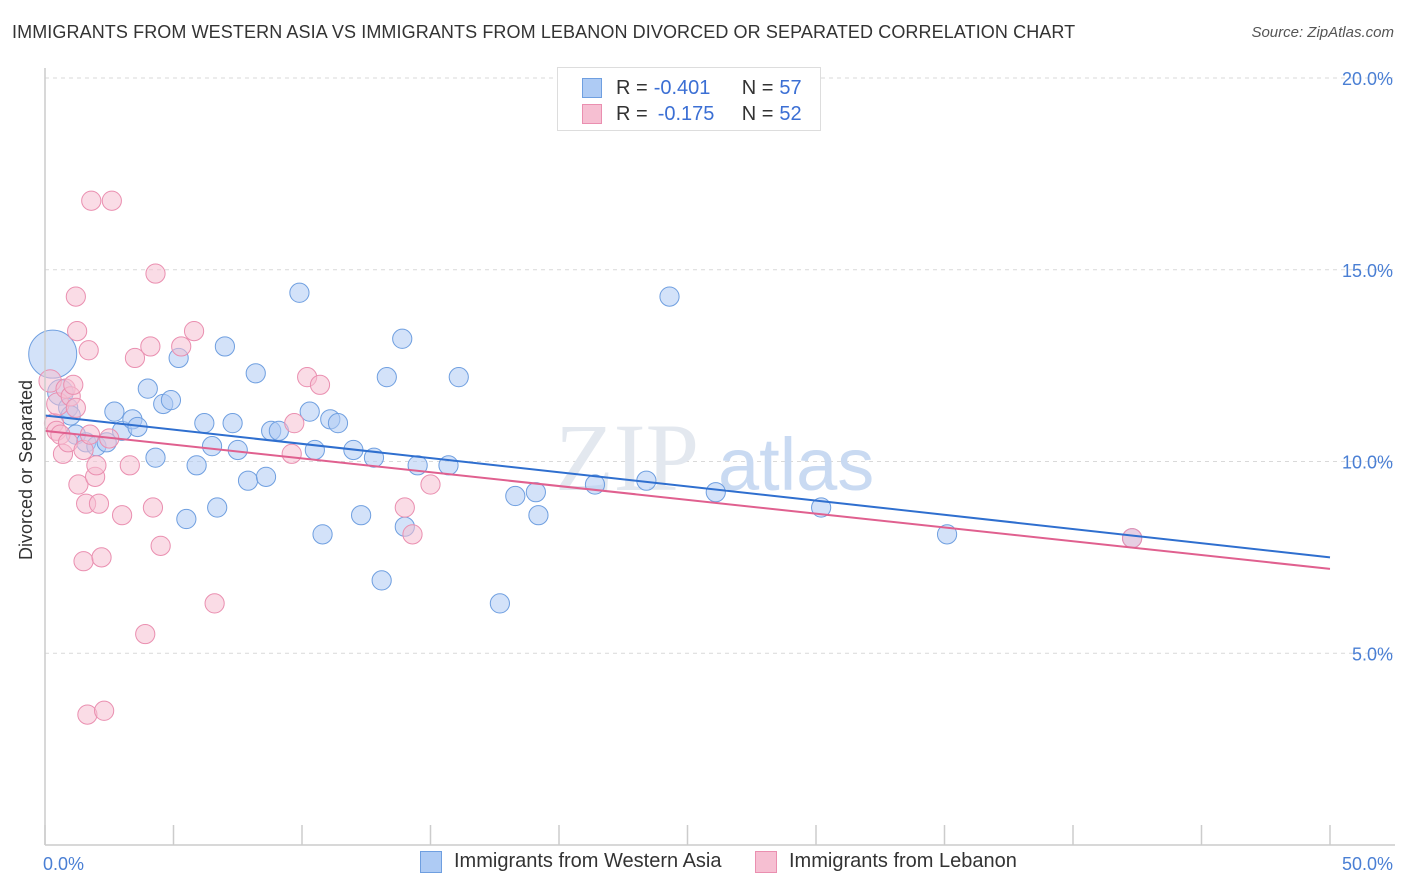 This screenshot has height=892, width=1406. What do you see at coordinates (1367, 271) in the screenshot?
I see `y-tick-label: 15.0%` at bounding box center [1367, 271].